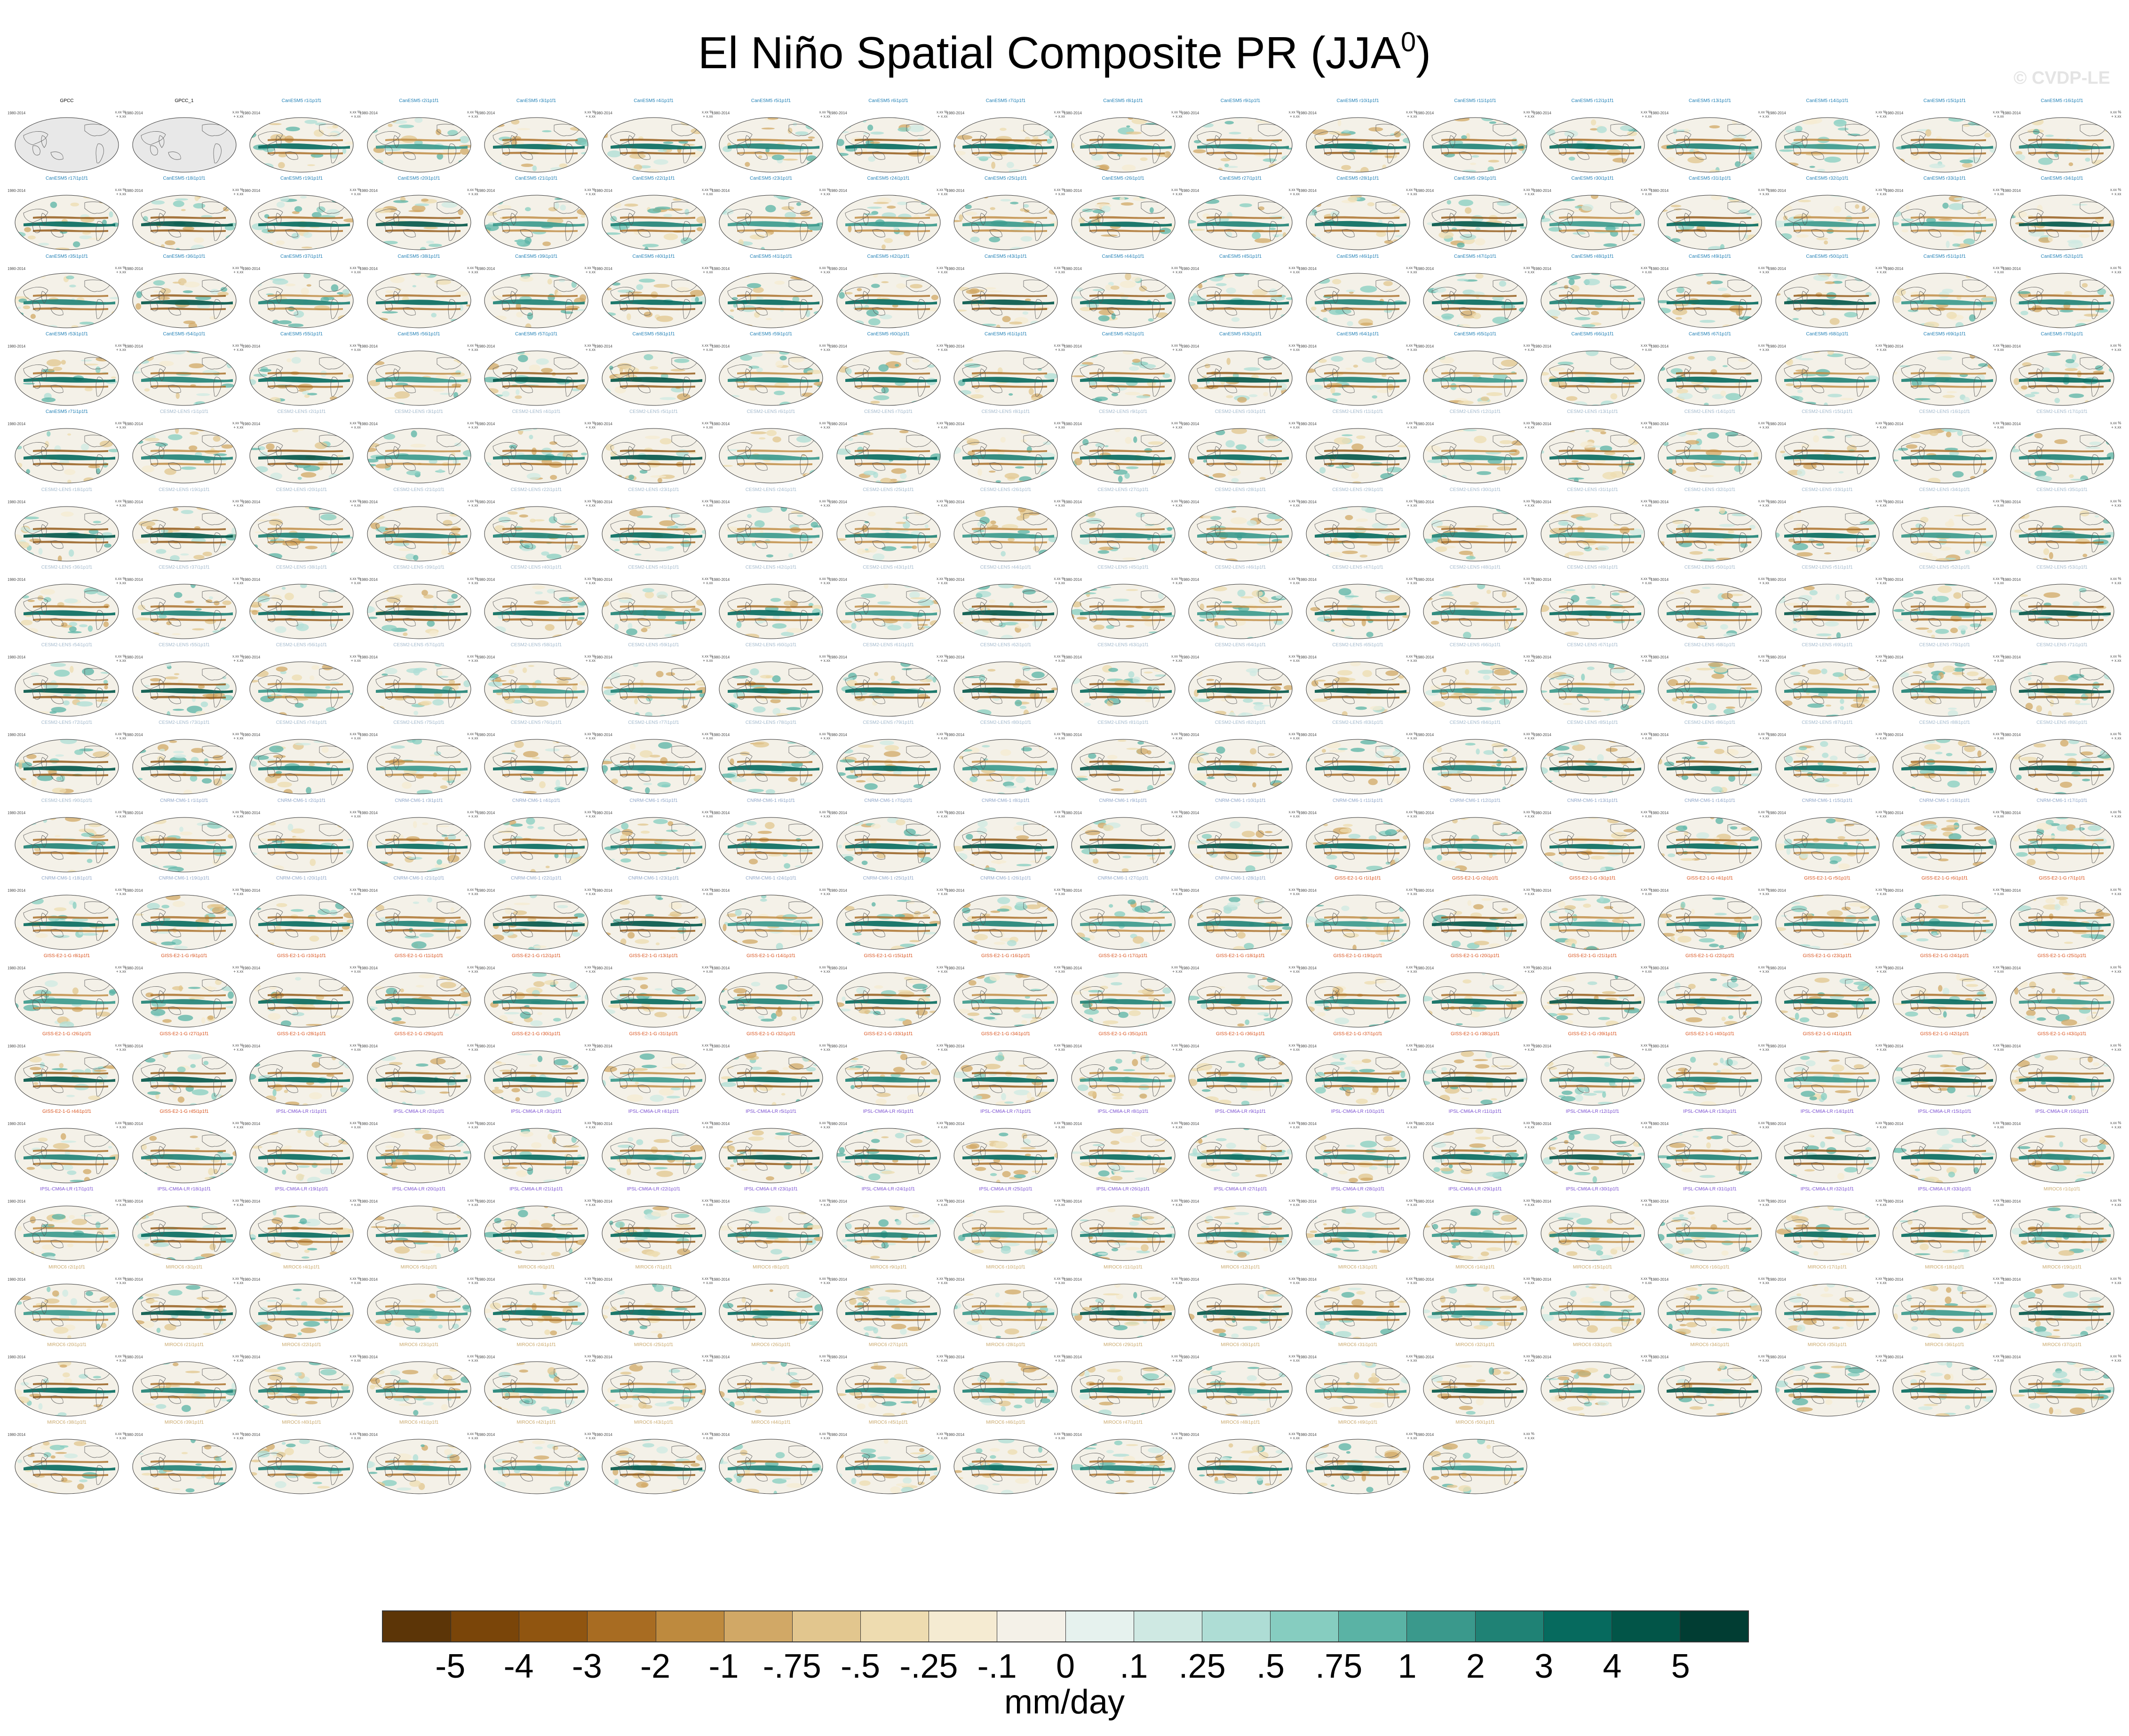 The height and width of the screenshot is (1736, 2129). I want to click on colorbar, so click(1065, 1626).